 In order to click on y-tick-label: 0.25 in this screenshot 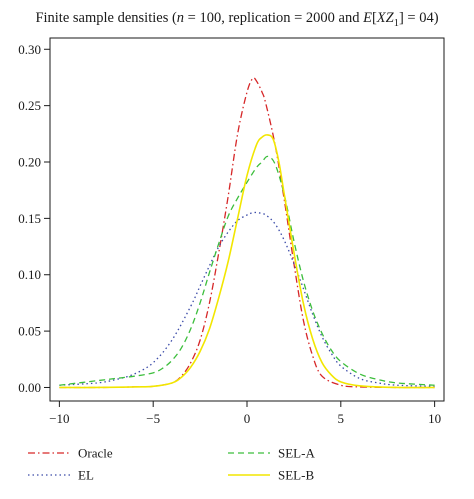, I will do `click(29, 105)`.